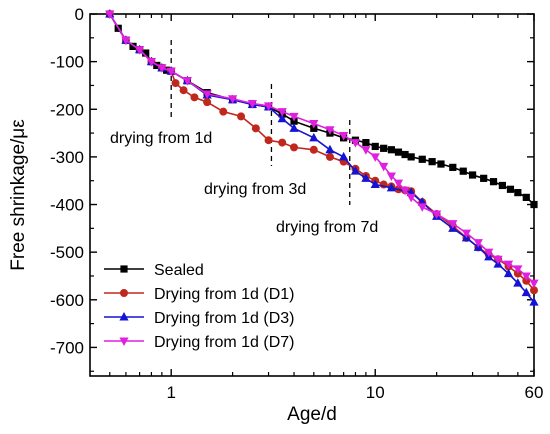  What do you see at coordinates (67, 109) in the screenshot?
I see `y-tick-label: -200` at bounding box center [67, 109].